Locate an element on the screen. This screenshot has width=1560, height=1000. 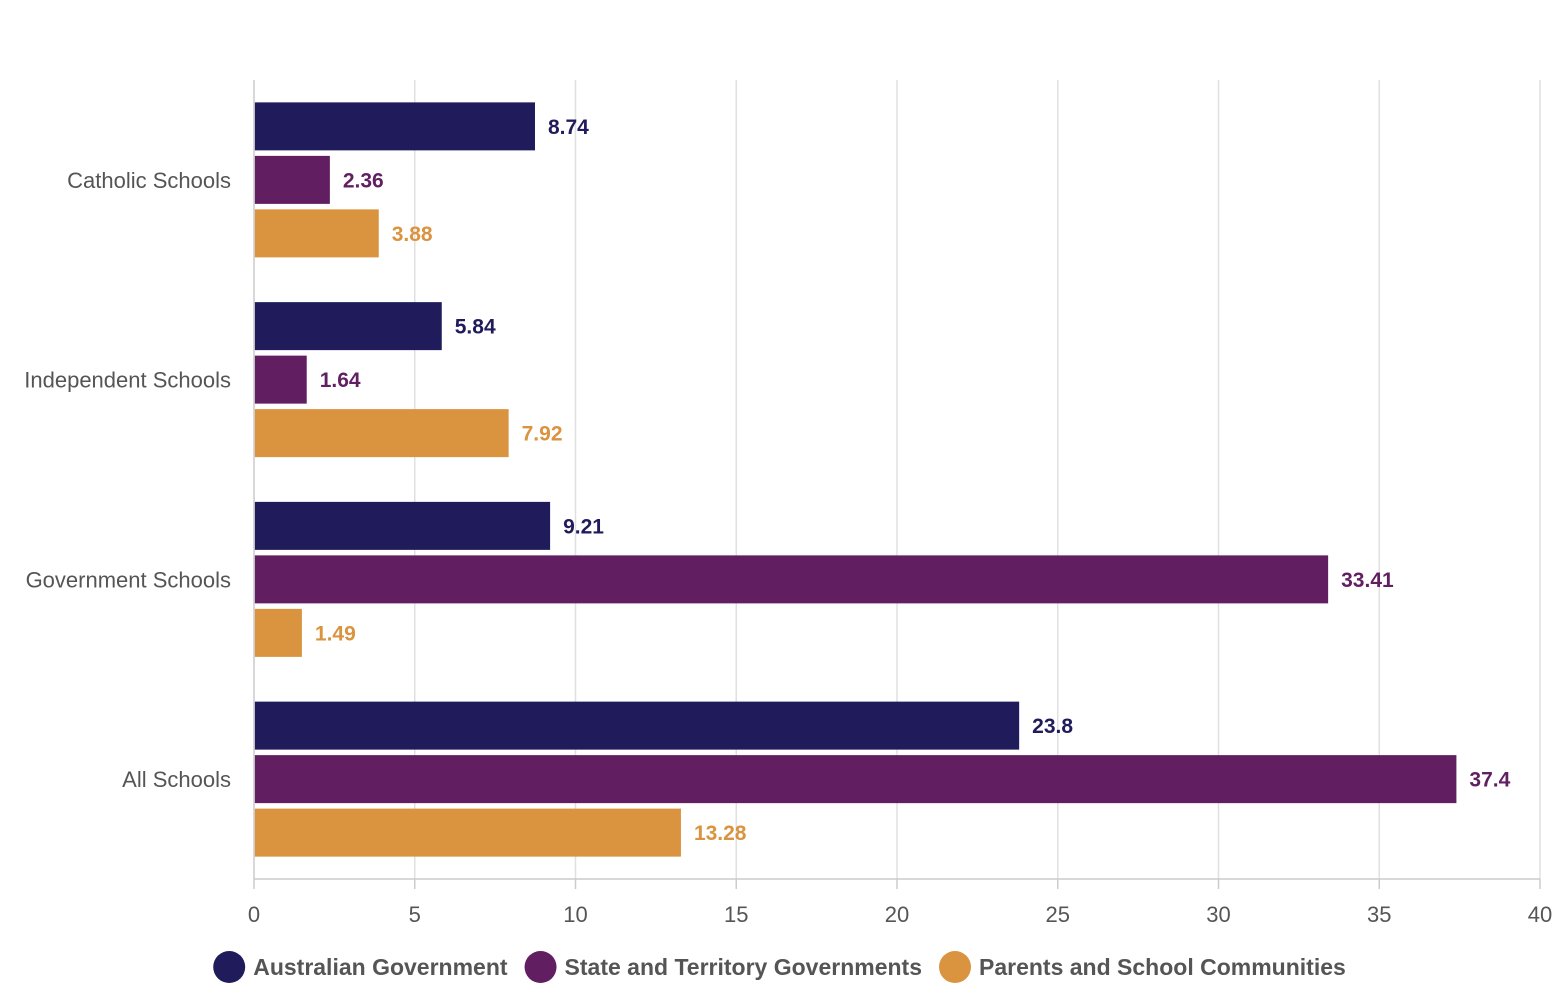
category-label: Catholic Schools is located at coordinates (149, 180).